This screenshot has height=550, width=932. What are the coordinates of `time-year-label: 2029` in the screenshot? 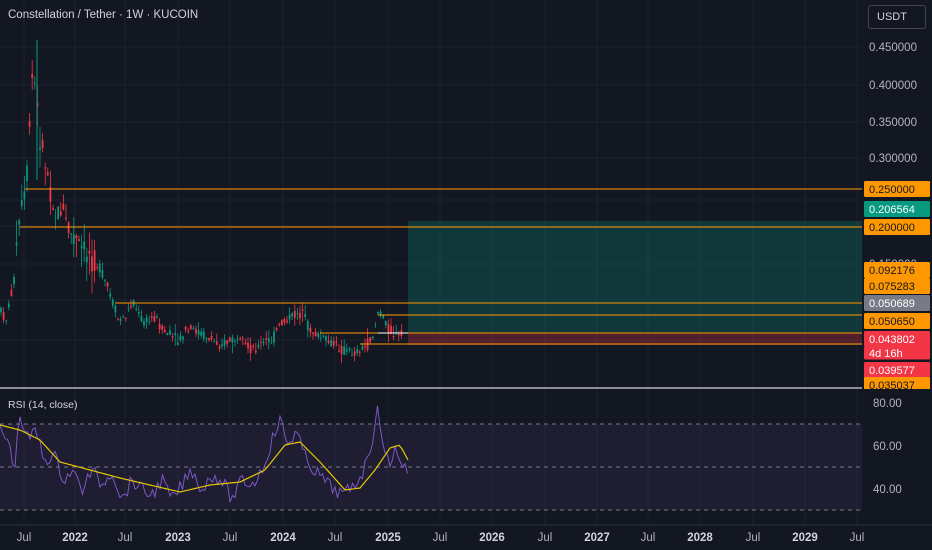 It's located at (805, 538).